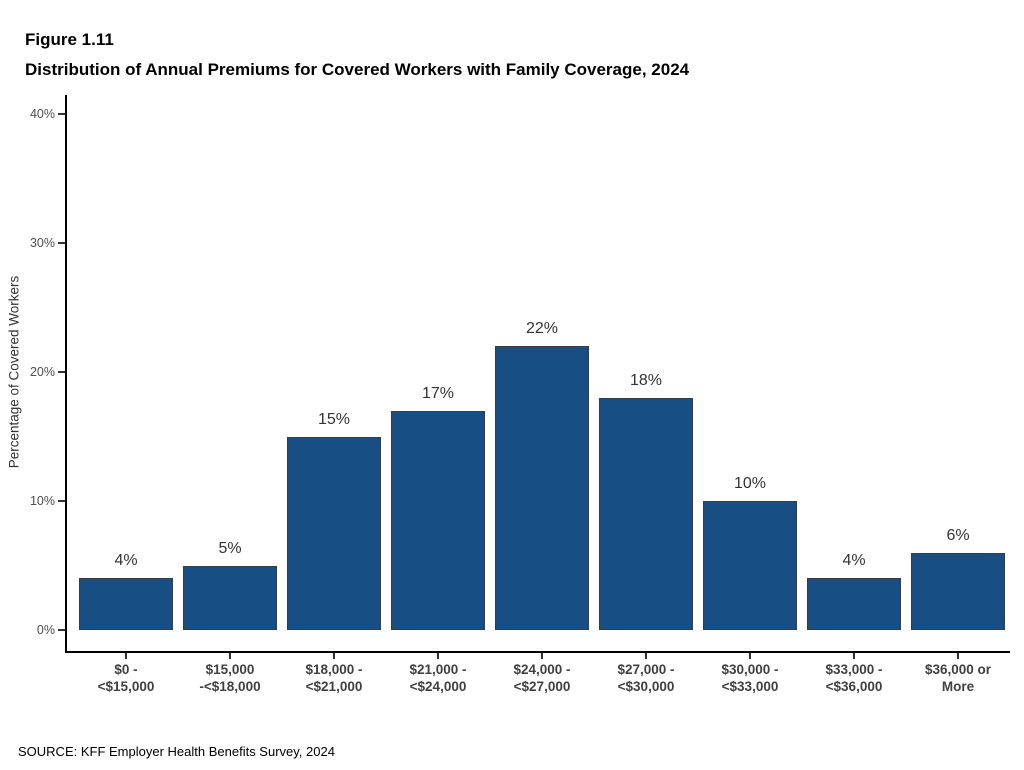 This screenshot has width=1024, height=770. What do you see at coordinates (646, 678) in the screenshot?
I see `x-axis-category-label: $27,000 - <$30,000` at bounding box center [646, 678].